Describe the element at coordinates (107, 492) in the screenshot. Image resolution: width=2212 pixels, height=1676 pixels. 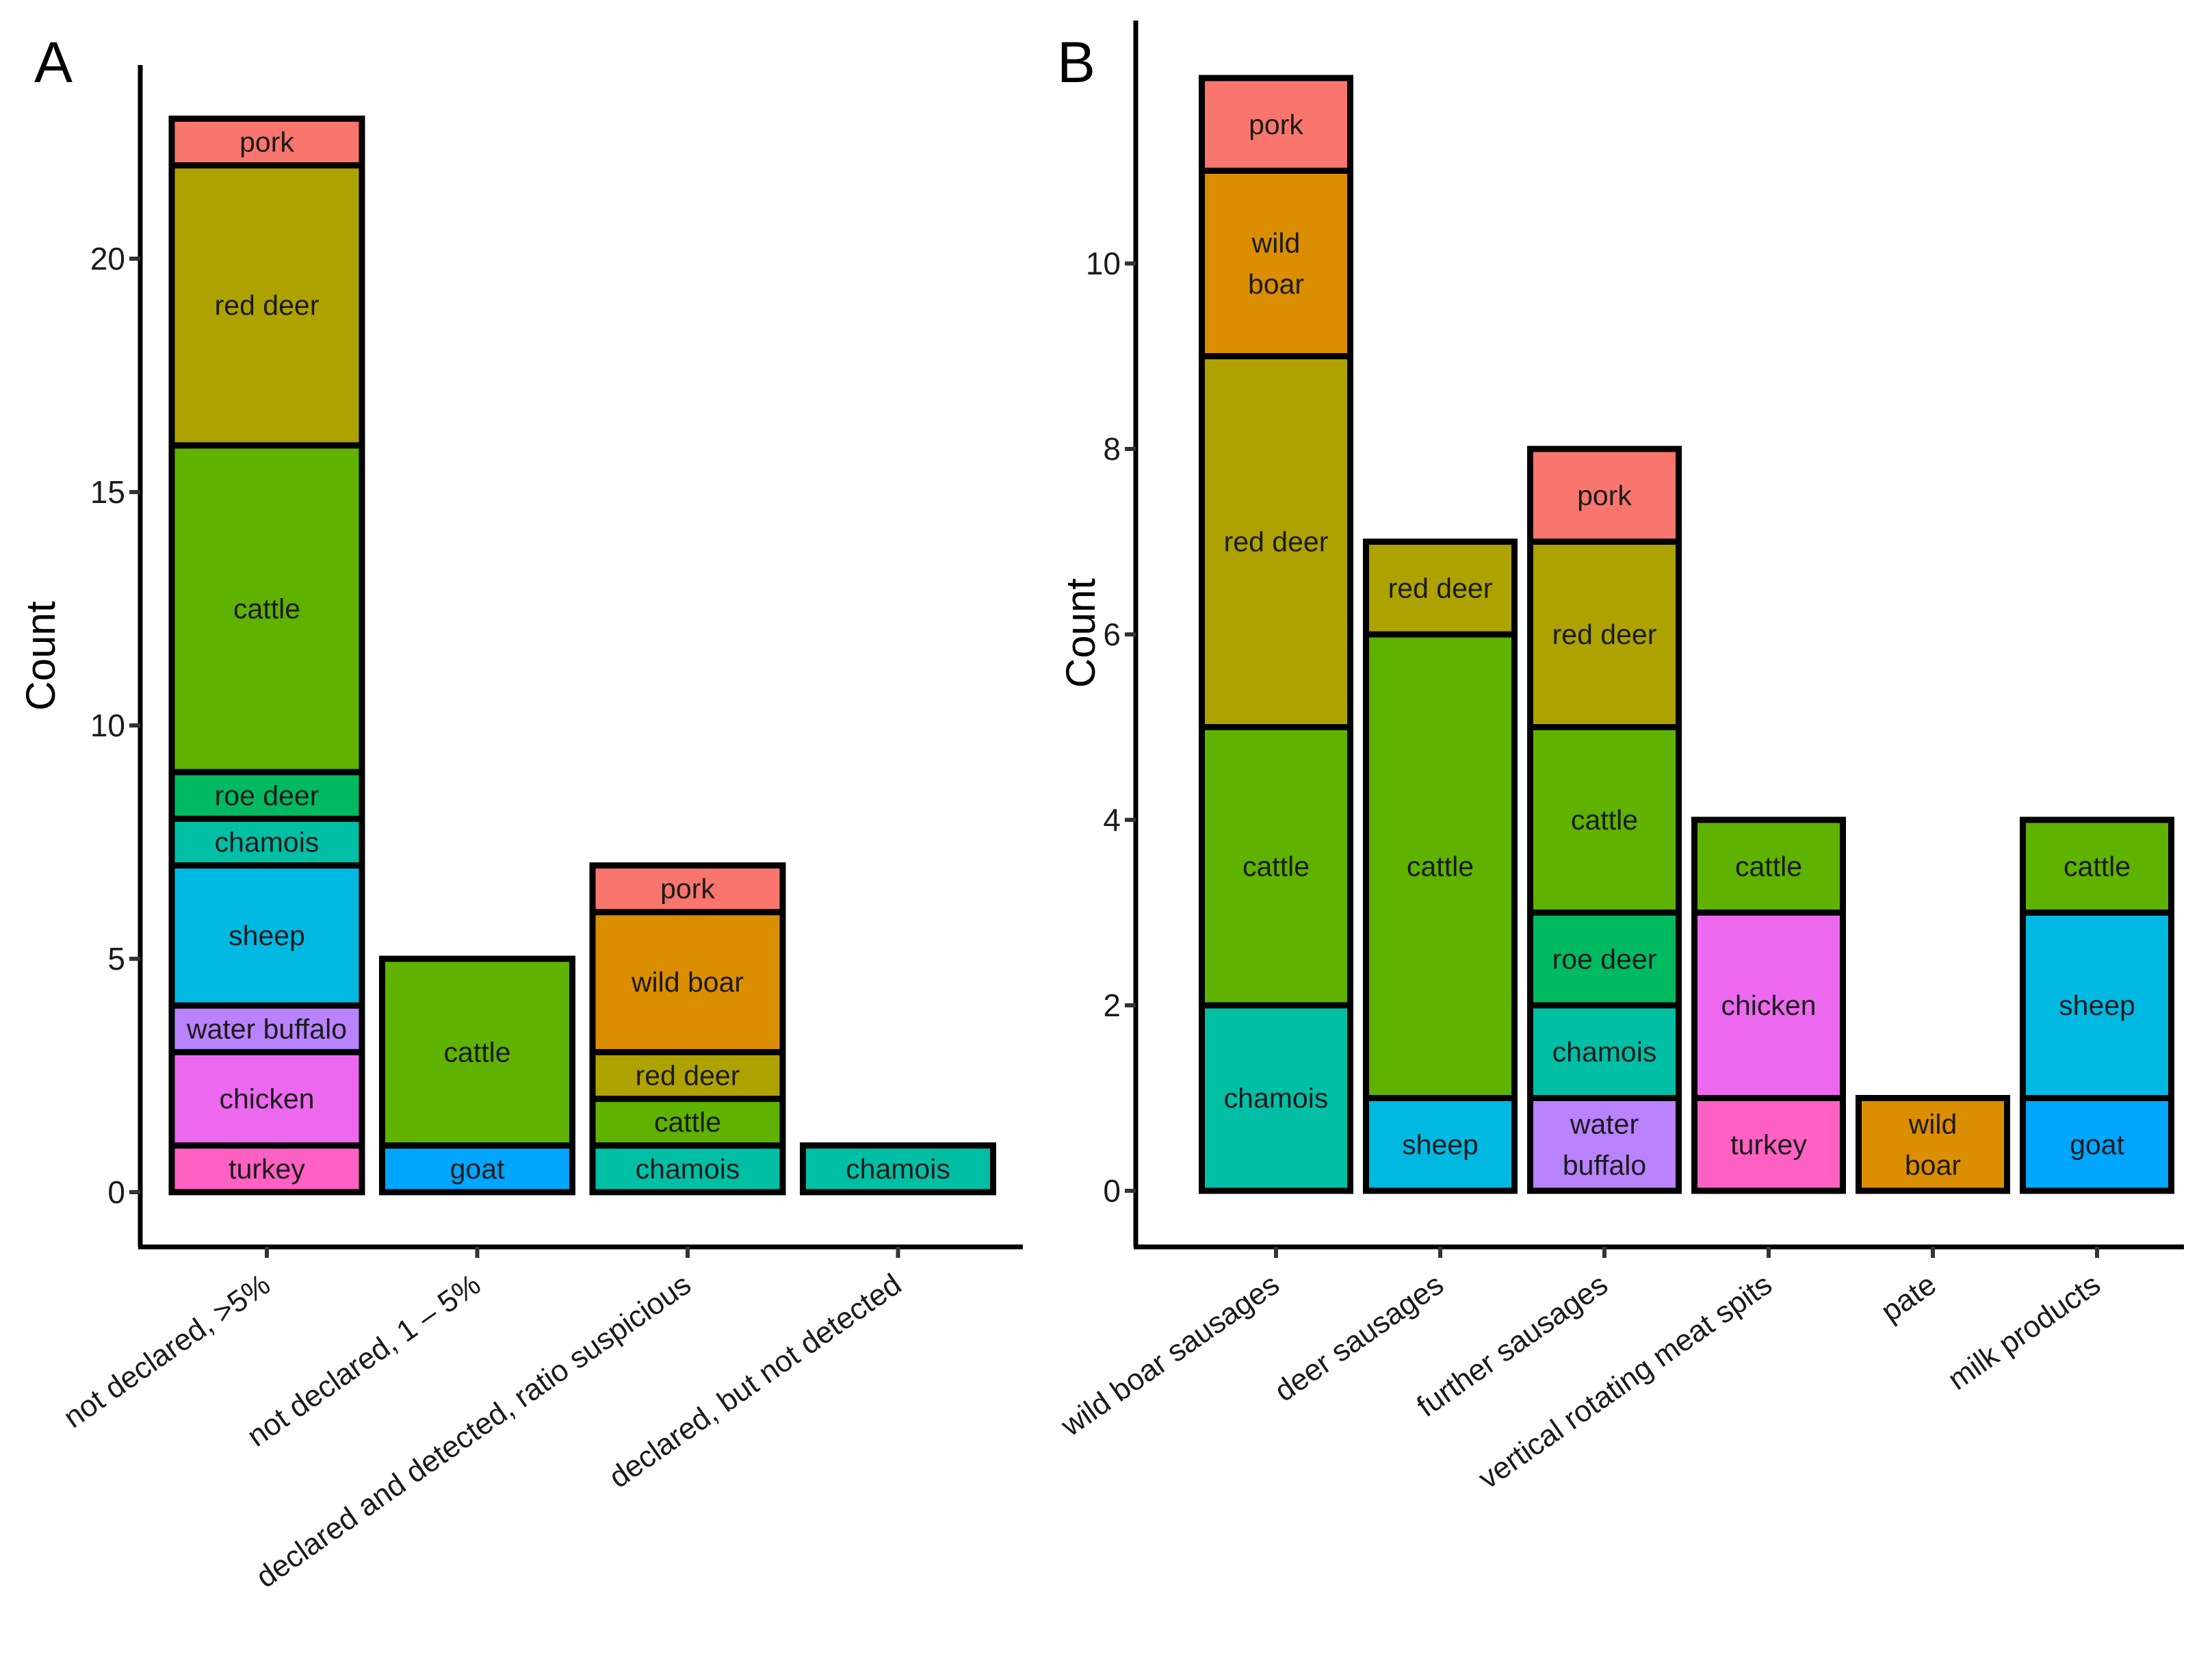
I see `y-tick-label: 15` at that location.